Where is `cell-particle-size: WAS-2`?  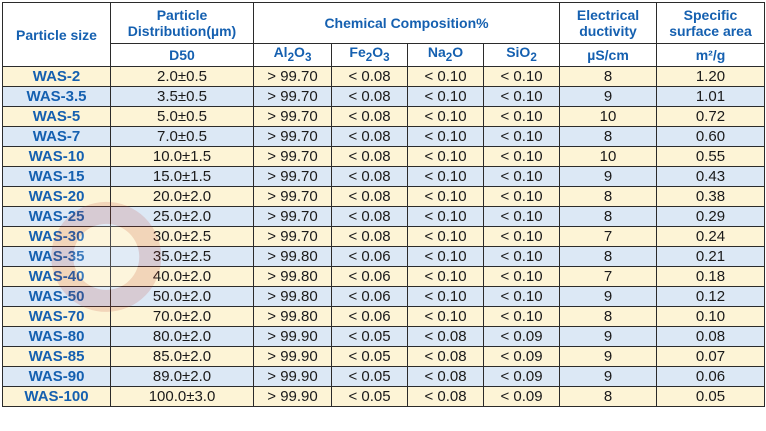 cell-particle-size: WAS-2 is located at coordinates (56, 76).